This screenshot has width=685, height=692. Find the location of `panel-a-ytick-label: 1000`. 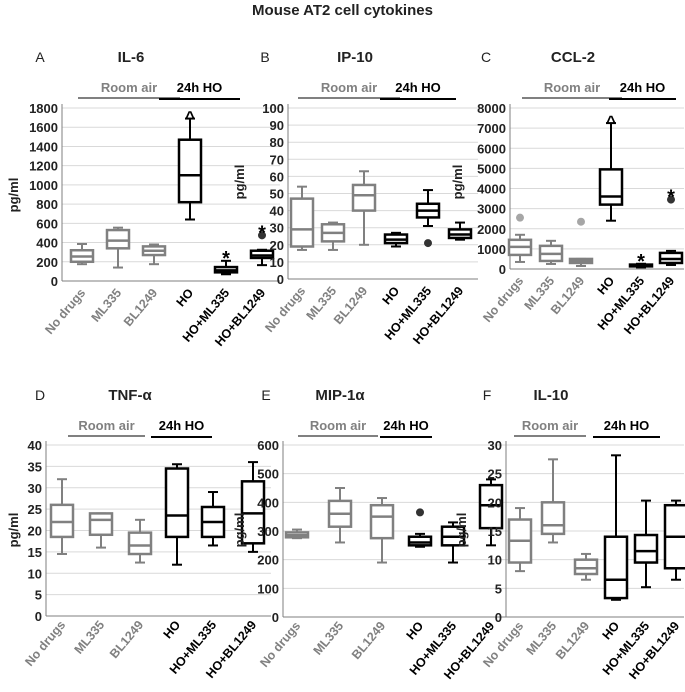

panel-a-ytick-label: 1000 is located at coordinates (43, 185).